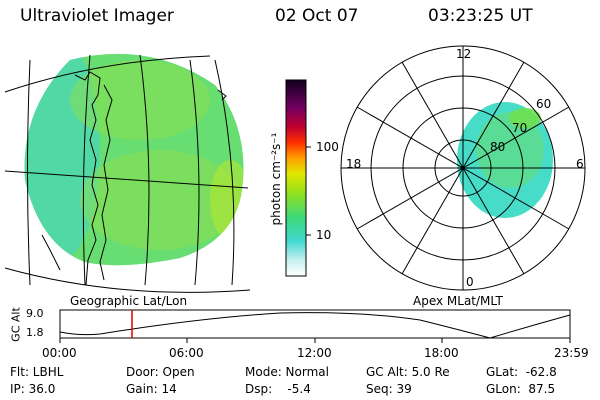 This screenshot has width=600, height=400. I want to click on mlt-label-12: 12, so click(464, 54).